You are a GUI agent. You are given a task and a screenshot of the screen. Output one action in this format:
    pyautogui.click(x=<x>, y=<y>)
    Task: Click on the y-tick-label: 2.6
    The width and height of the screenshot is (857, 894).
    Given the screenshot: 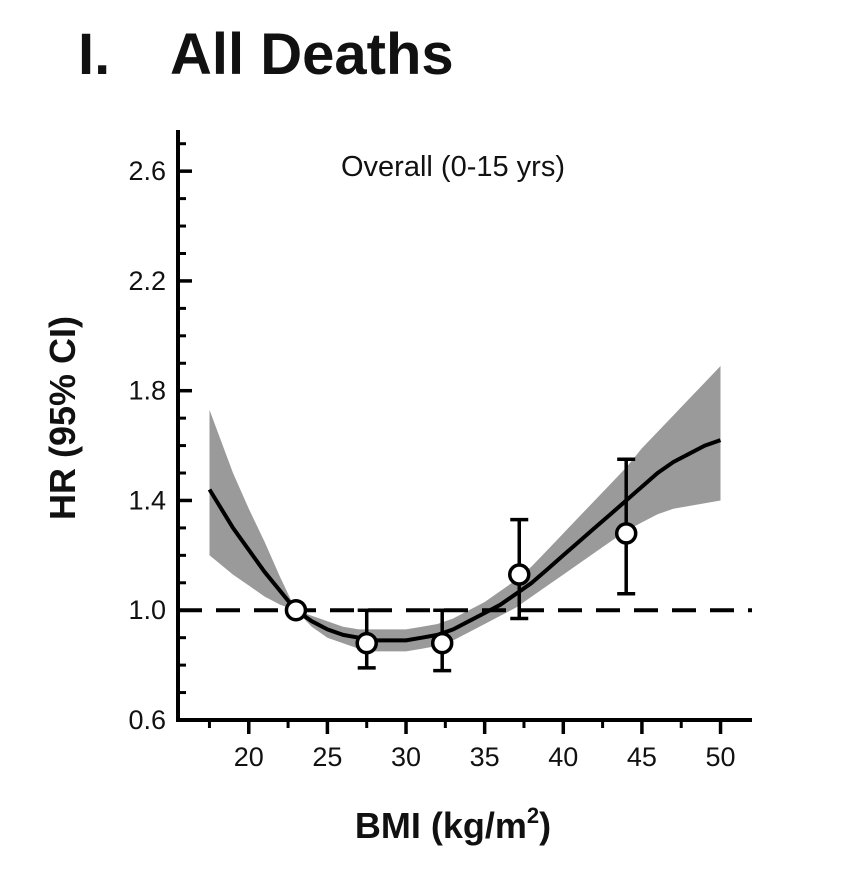 What is the action you would take?
    pyautogui.click(x=147, y=171)
    